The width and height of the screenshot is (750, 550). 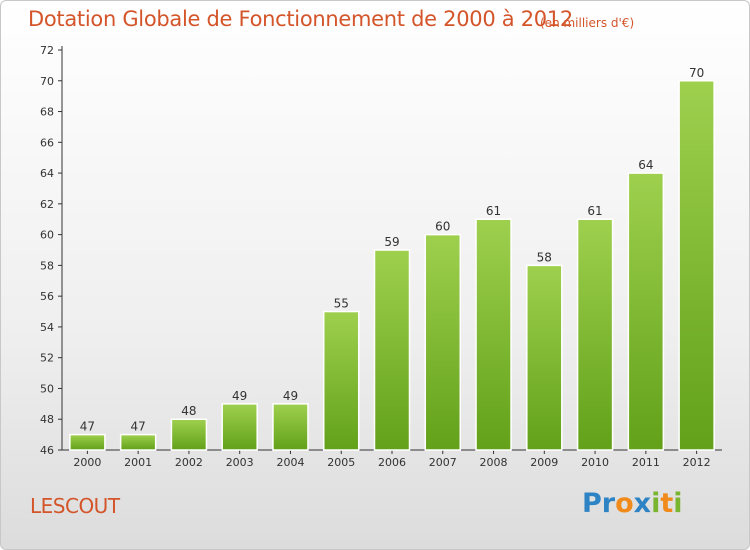 I want to click on bar-value-label: 58, so click(x=544, y=257).